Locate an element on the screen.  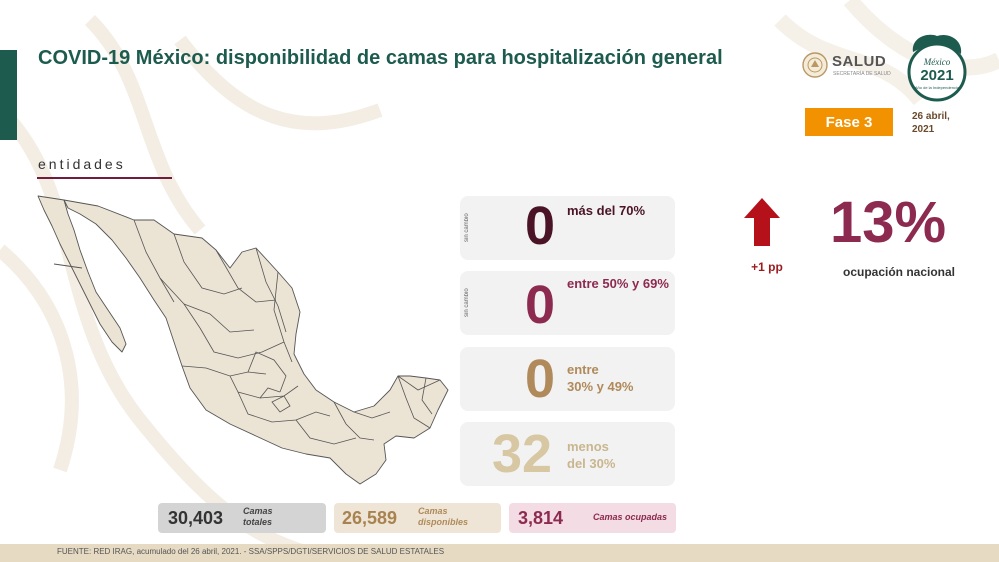
eagle-seal-icon is located at coordinates (815, 65).